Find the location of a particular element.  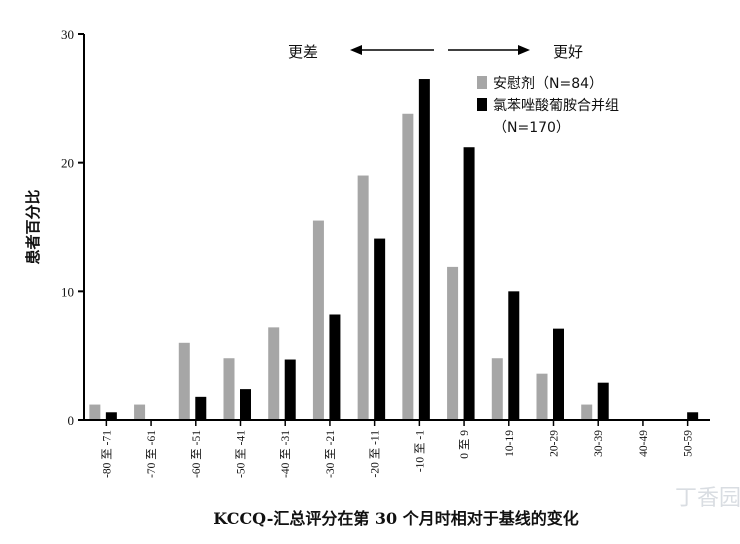

legend-label-tafamidis-n: （N=170） is located at coordinates (531, 128).